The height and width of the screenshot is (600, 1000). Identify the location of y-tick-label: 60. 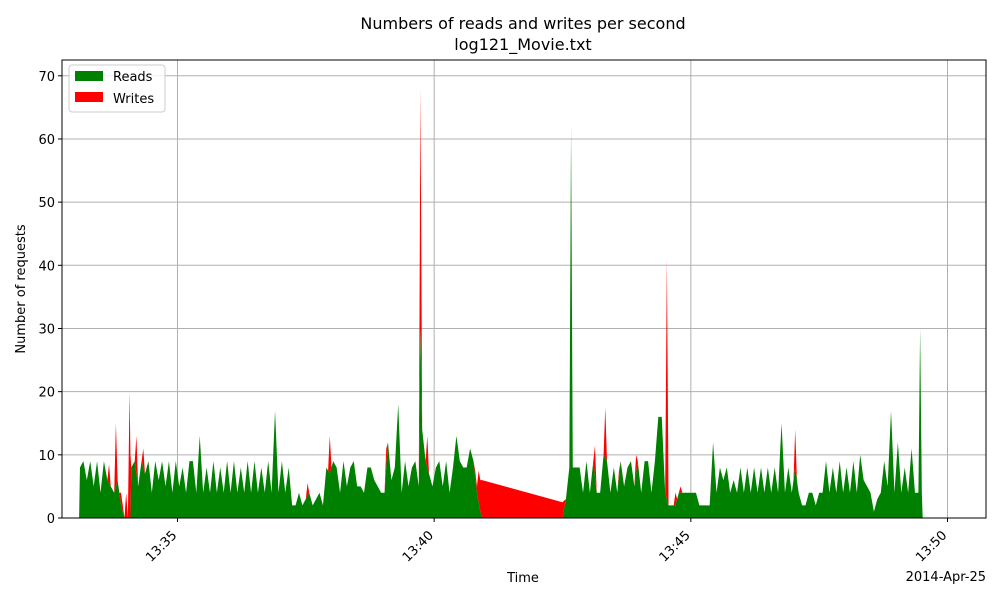
(46, 140).